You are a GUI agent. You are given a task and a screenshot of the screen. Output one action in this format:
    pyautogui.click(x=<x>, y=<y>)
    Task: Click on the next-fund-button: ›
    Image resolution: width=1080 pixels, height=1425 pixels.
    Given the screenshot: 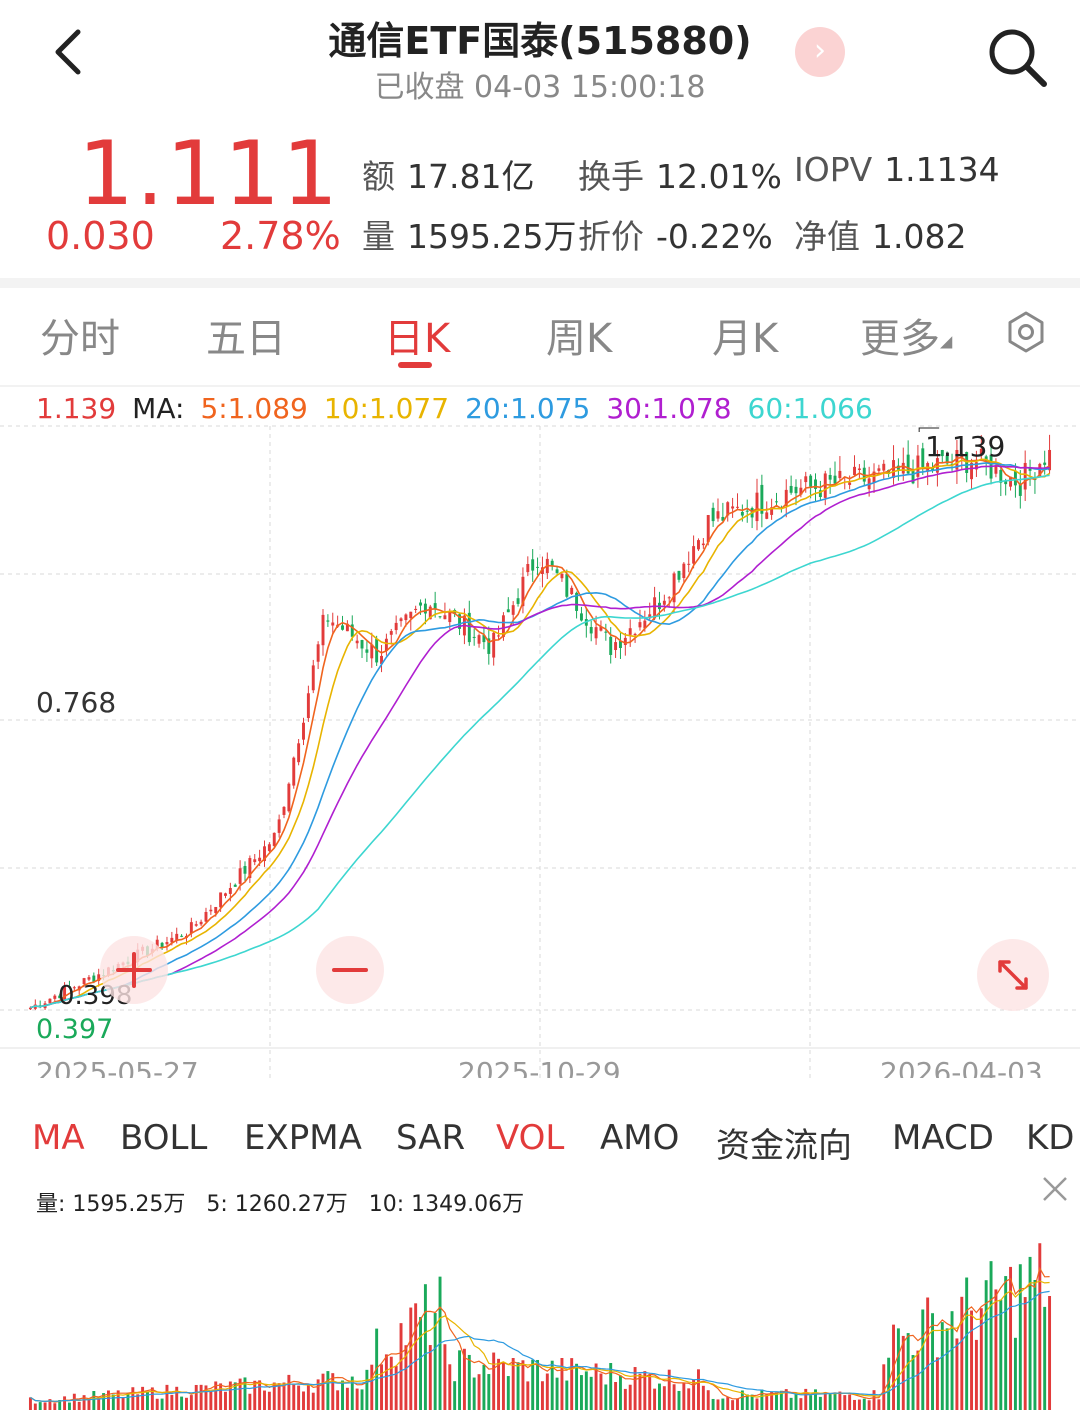 What is the action you would take?
    pyautogui.click(x=820, y=52)
    